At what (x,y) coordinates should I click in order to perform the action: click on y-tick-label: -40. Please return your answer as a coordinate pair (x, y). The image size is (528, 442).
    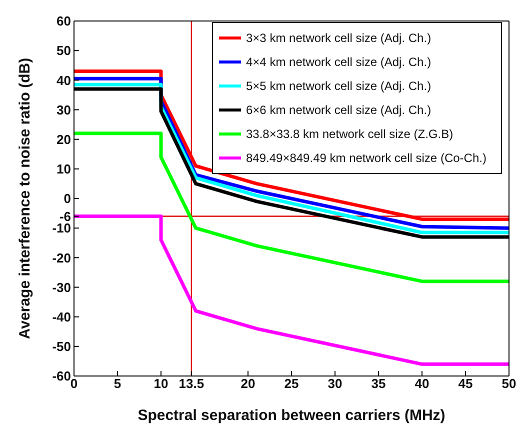
    Looking at the image, I should click on (61, 316).